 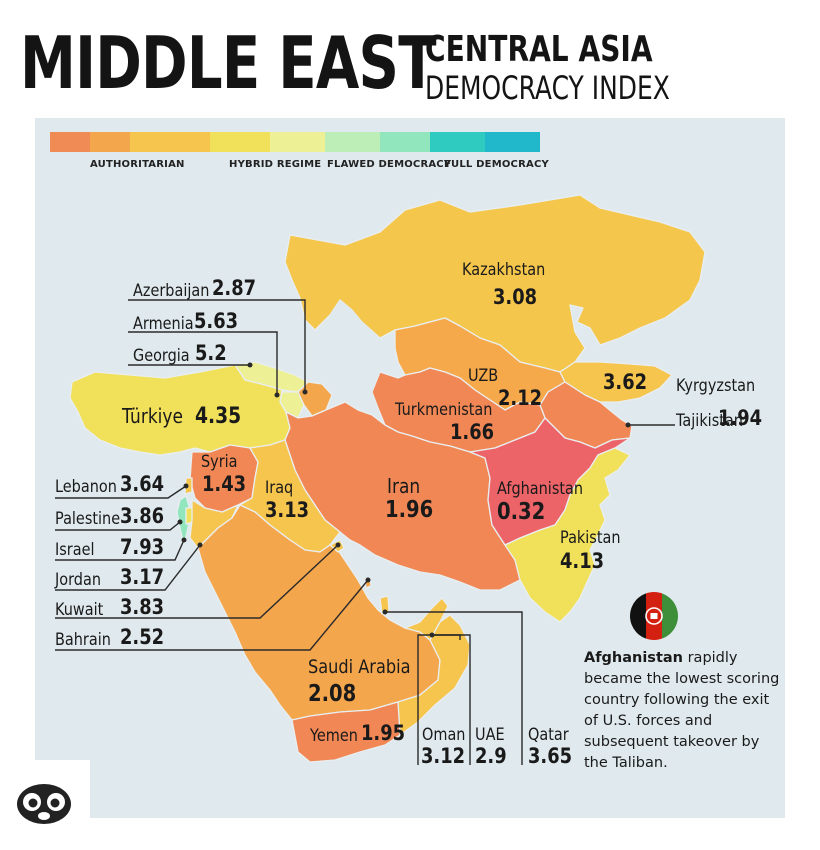 I want to click on label-tajikistan-name: Tajikistan, so click(x=709, y=421).